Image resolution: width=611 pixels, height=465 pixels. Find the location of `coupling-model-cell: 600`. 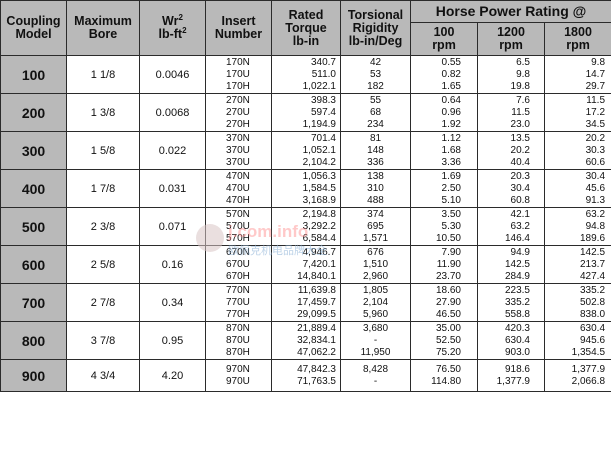

coupling-model-cell: 600 is located at coordinates (33, 264).